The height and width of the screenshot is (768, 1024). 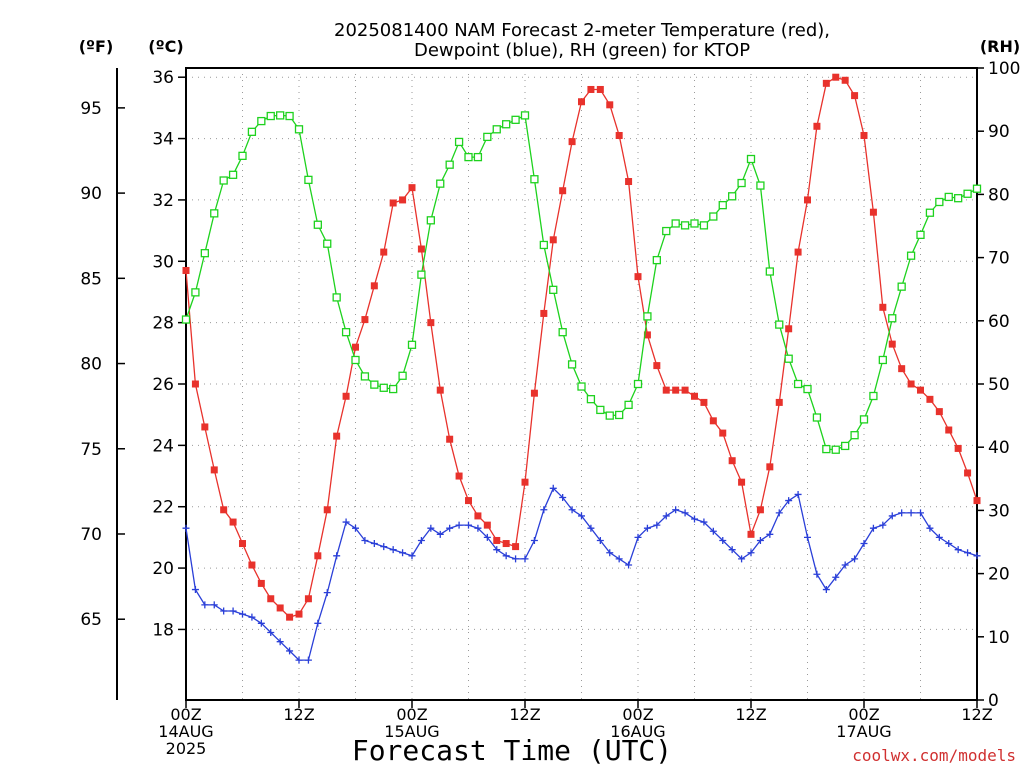 What do you see at coordinates (91, 279) in the screenshot?
I see `fahrenheit-tick-label: 85` at bounding box center [91, 279].